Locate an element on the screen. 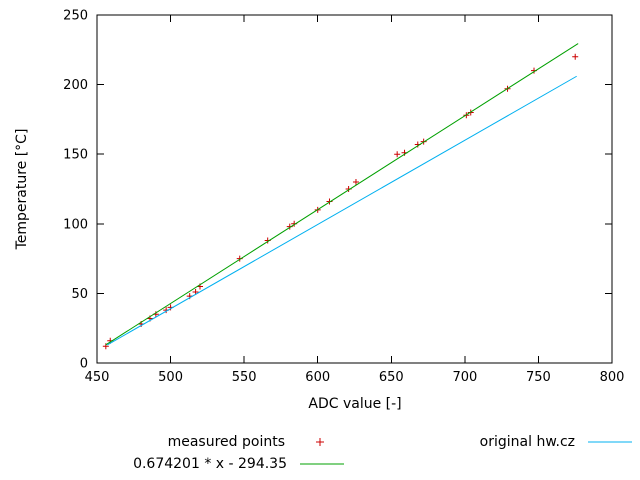  x-tick-label: 750 is located at coordinates (538, 377).